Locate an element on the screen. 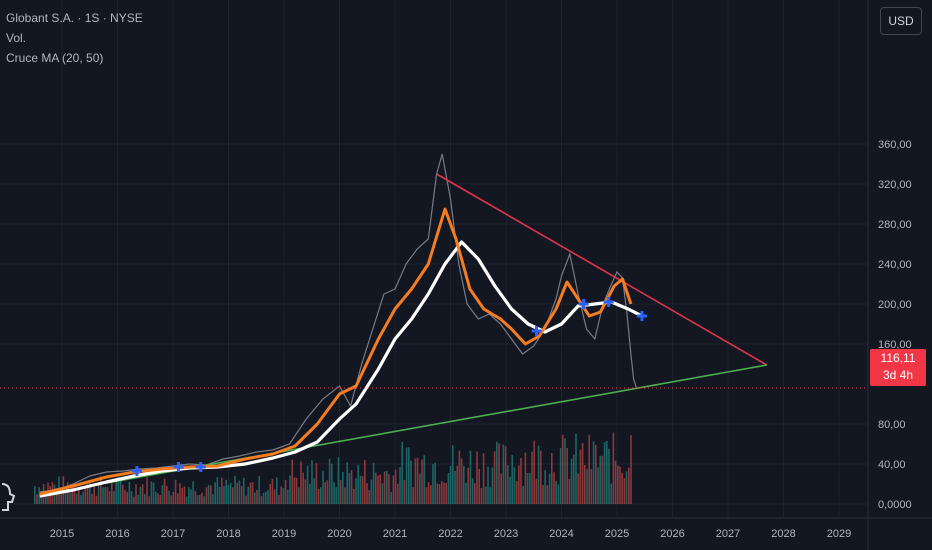  y-tick-label: 280,00 is located at coordinates (895, 225).